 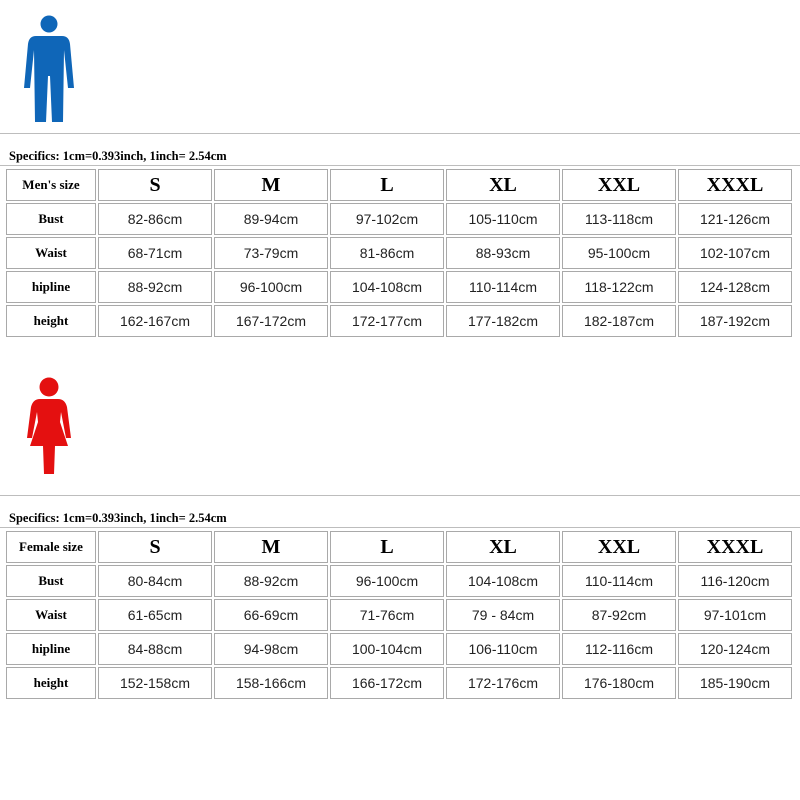 I want to click on table-cell: 166-172cm, so click(x=387, y=683).